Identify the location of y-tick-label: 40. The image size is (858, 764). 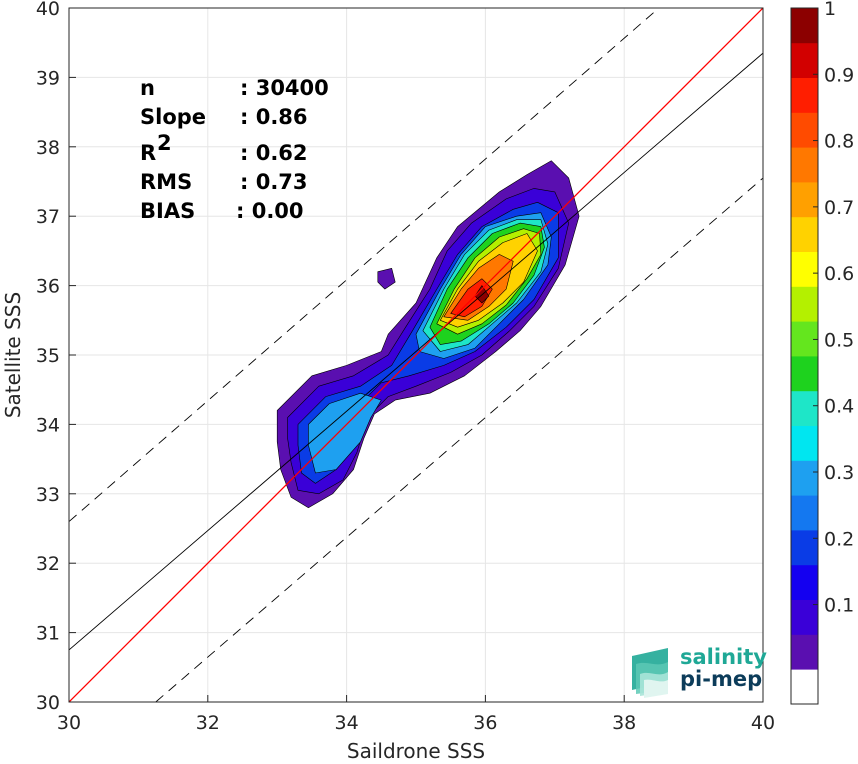
(48, 10).